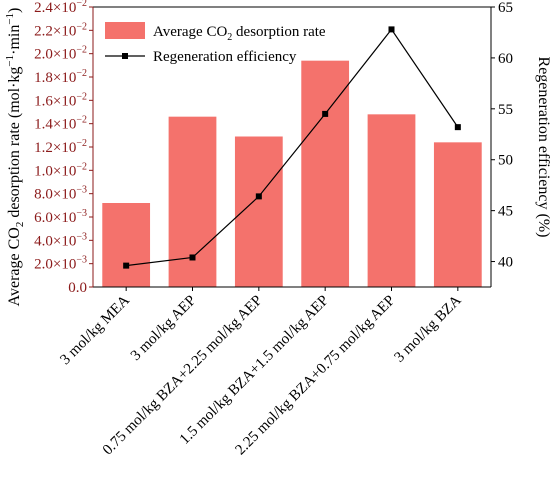 The width and height of the screenshot is (550, 479). I want to click on left-tick-mantissa: 2.2×10, so click(55, 31).